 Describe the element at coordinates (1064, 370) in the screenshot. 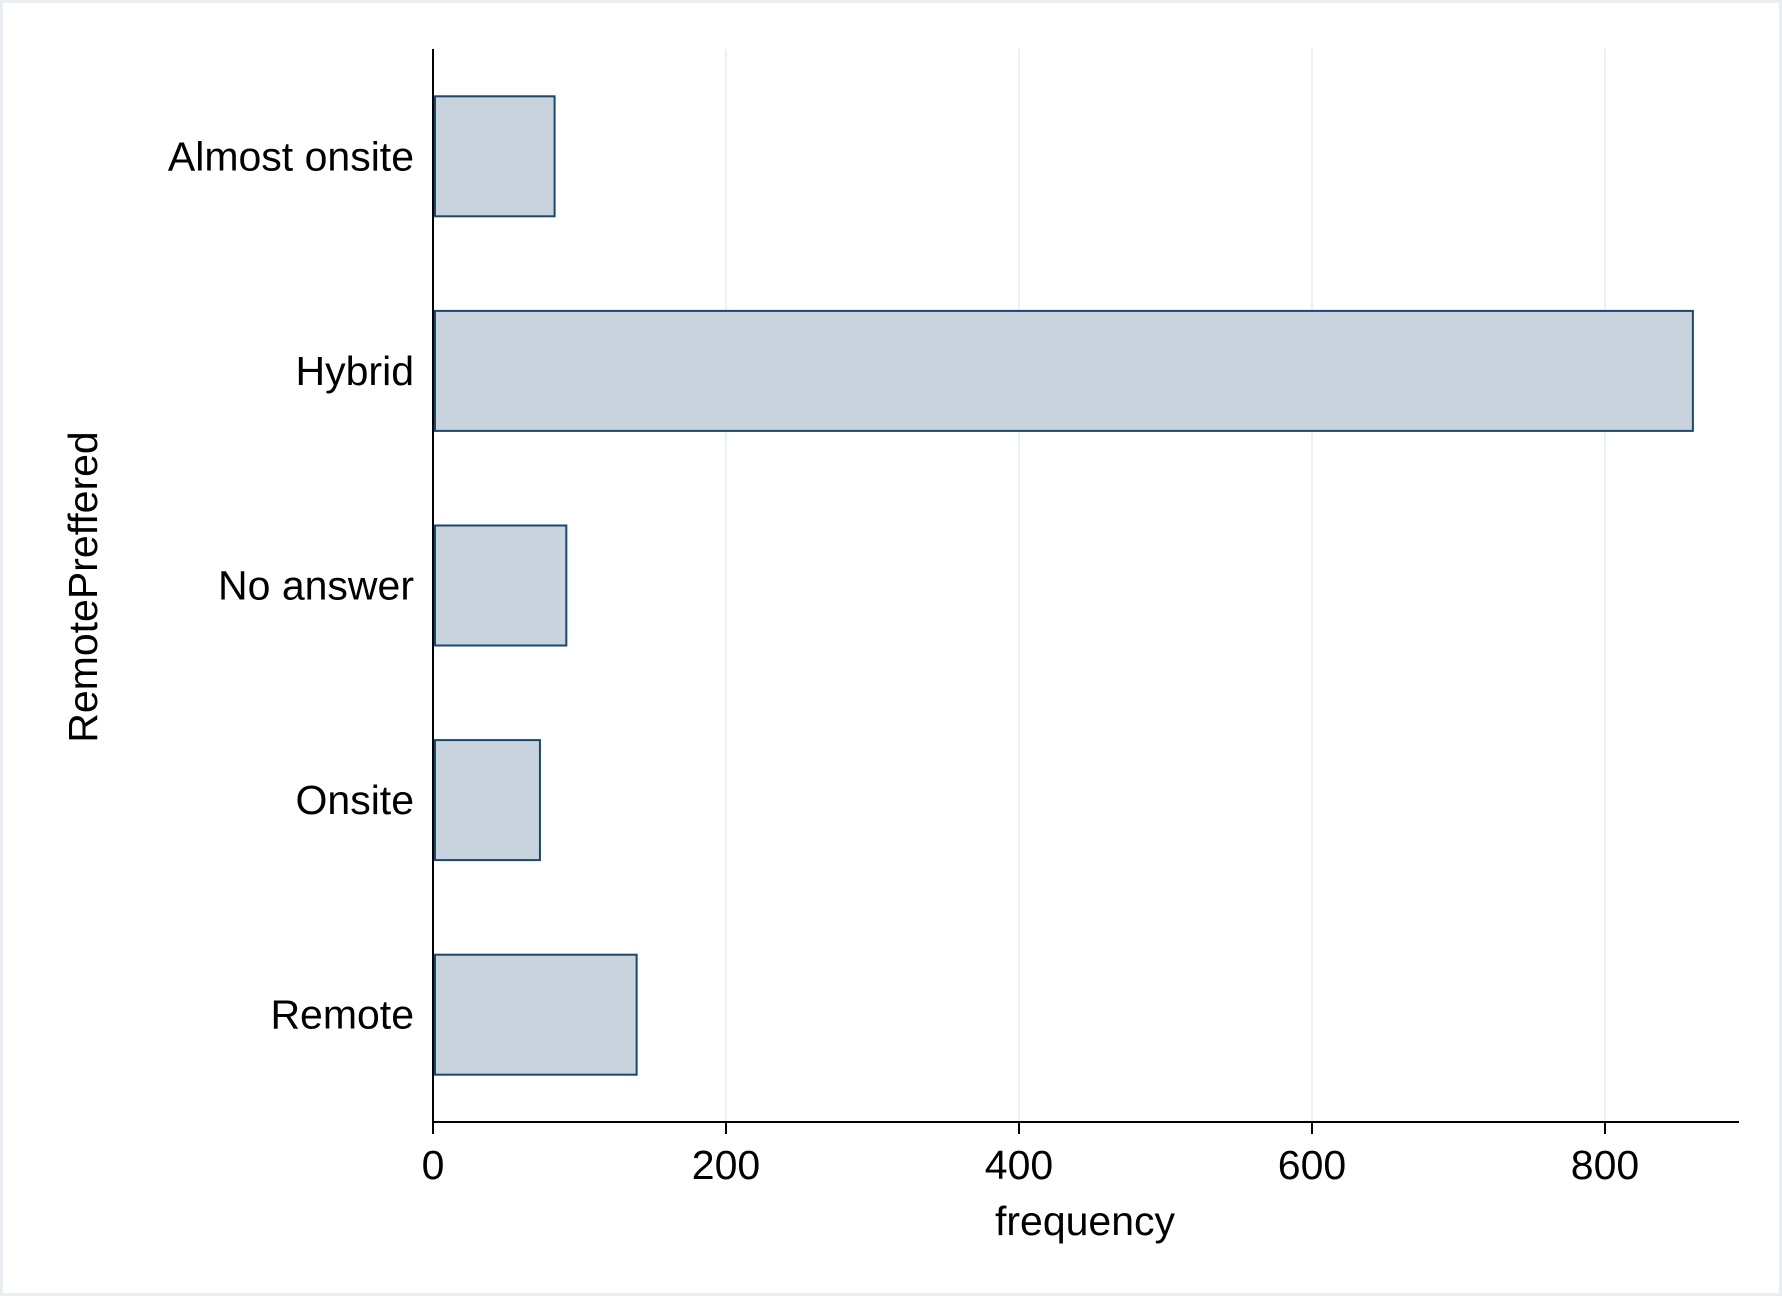

I see `bar-hybrid` at that location.